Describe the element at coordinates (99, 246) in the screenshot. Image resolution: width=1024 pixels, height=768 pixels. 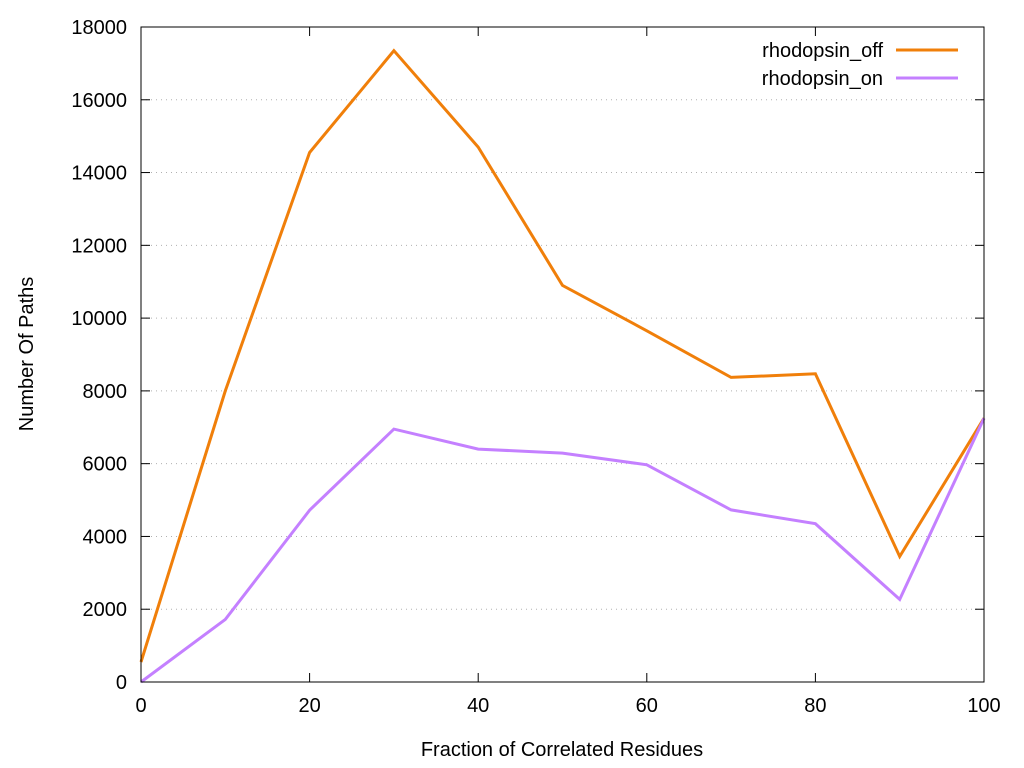
I see `y-tick-label: 12000` at that location.